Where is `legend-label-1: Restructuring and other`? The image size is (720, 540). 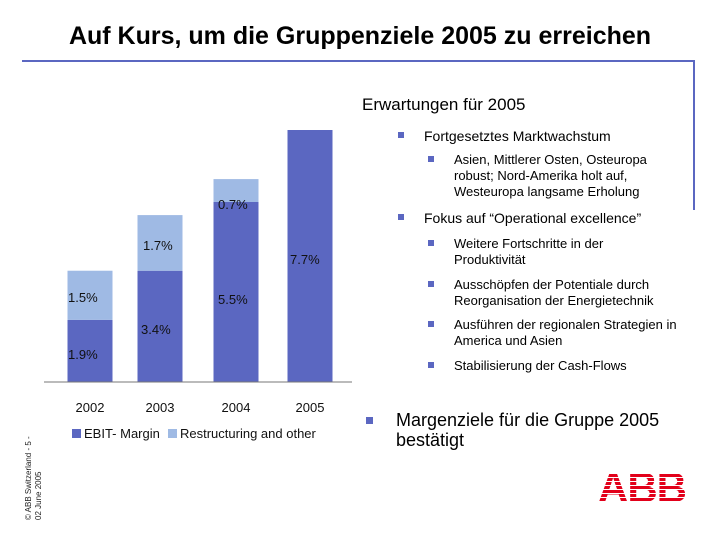
legend-label-1: Restructuring and other is located at coordinates (248, 433).